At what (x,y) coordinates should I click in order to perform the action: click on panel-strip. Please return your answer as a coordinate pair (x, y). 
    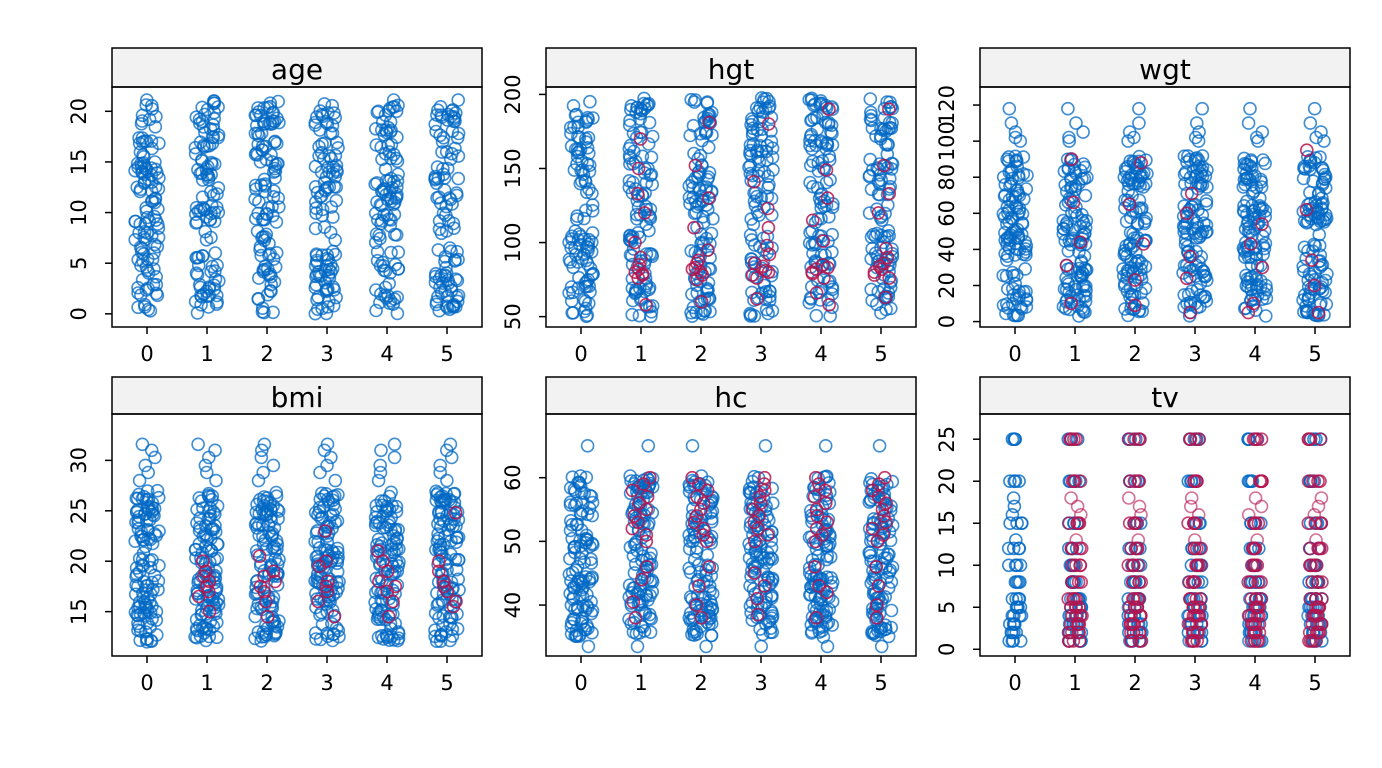
    Looking at the image, I should click on (297, 67).